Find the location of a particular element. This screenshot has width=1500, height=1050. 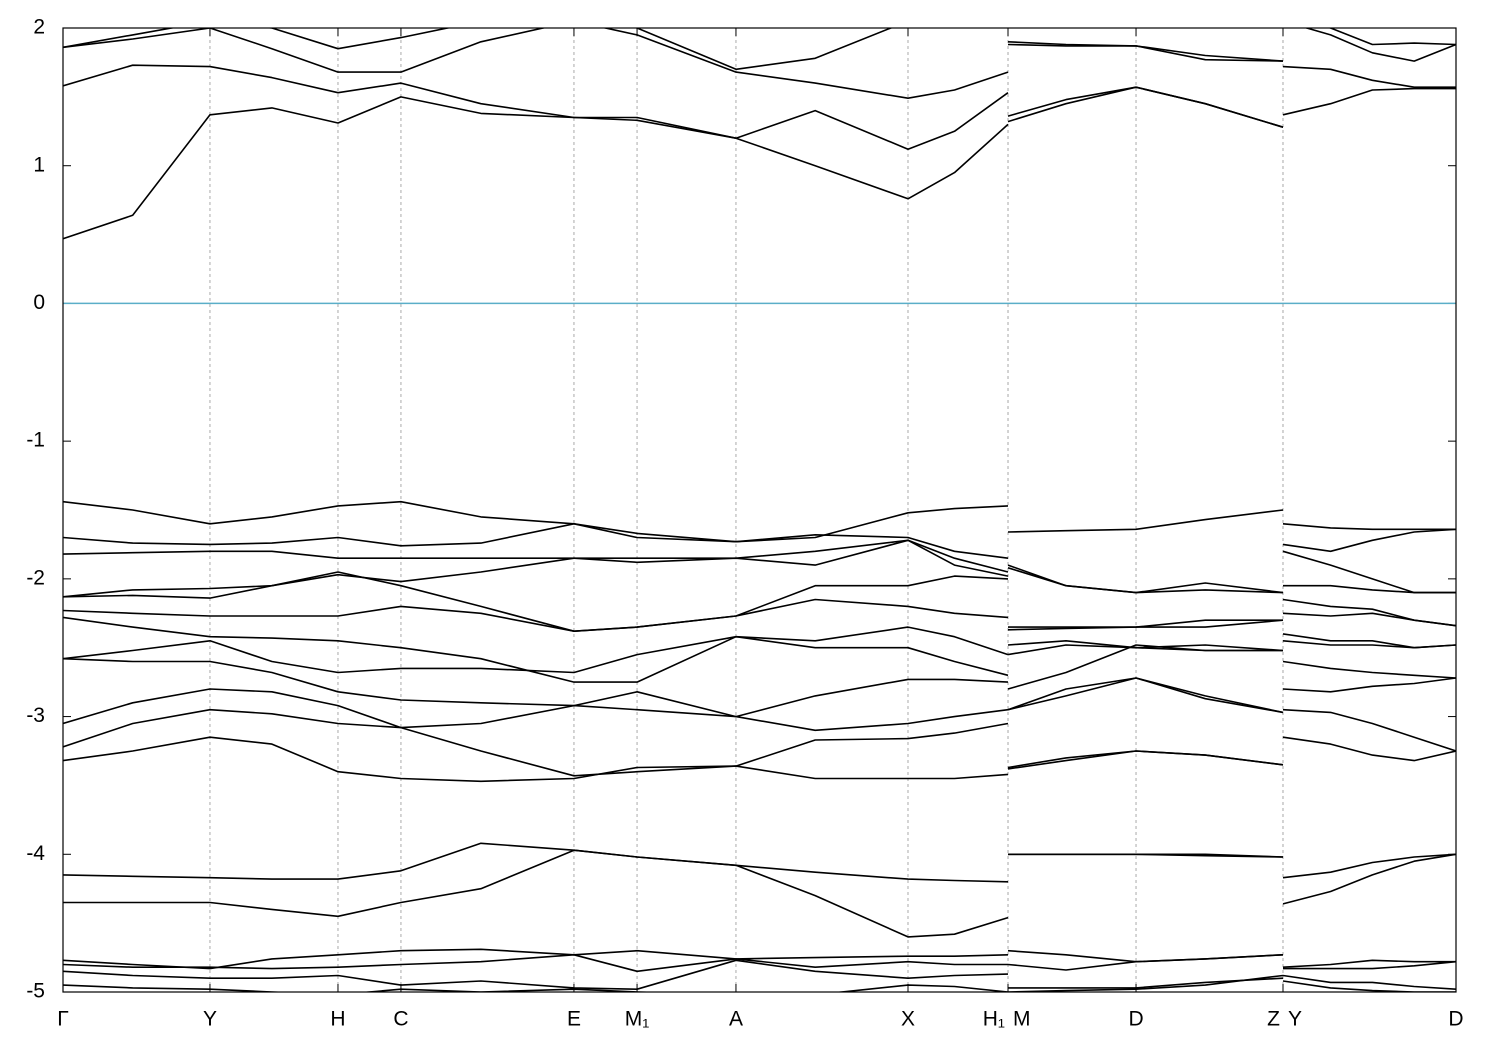

x-tick-label: H₁ is located at coordinates (994, 1019).